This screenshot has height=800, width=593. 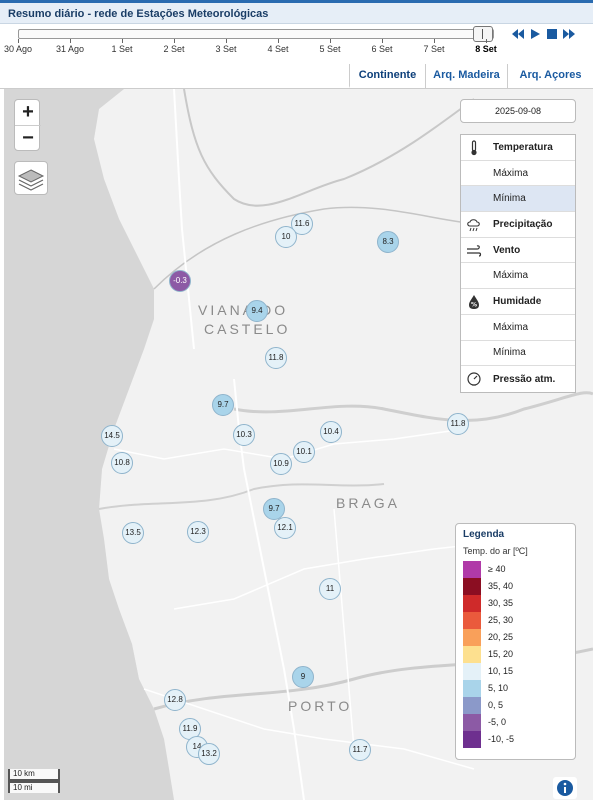 I want to click on date-display: 2025-09-08, so click(x=518, y=111).